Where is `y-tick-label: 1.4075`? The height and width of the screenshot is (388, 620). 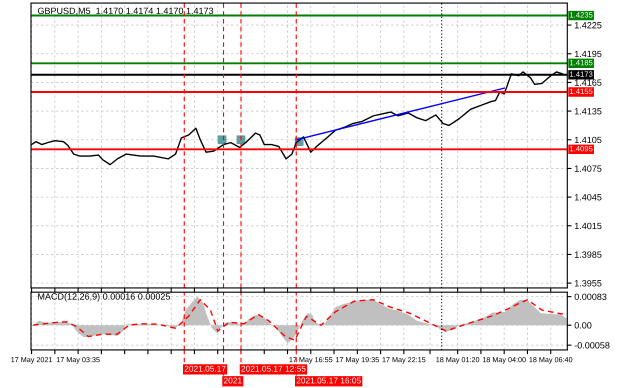
y-tick-label: 1.4075 is located at coordinates (588, 168).